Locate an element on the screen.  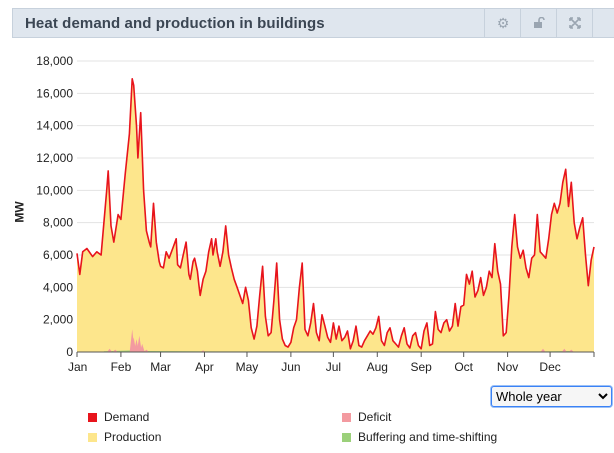
x-tick-label: Apr is located at coordinates (204, 367).